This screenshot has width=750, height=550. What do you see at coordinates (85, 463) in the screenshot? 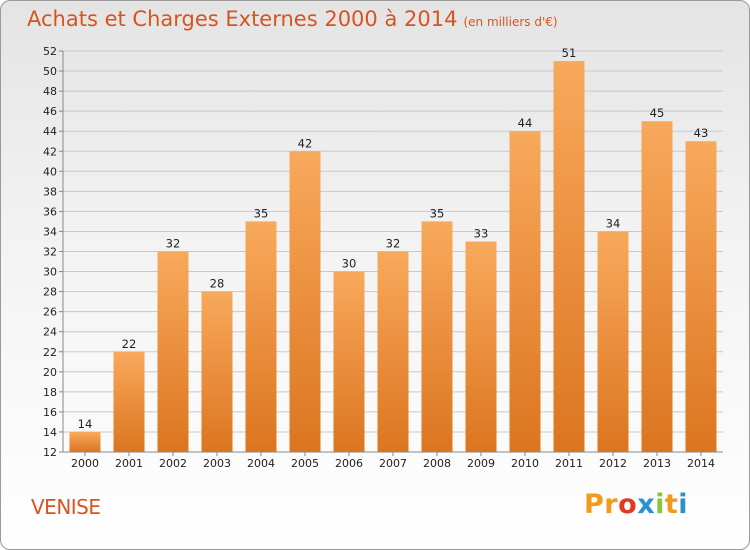
I see `x-tick-label: 2000` at bounding box center [85, 463].